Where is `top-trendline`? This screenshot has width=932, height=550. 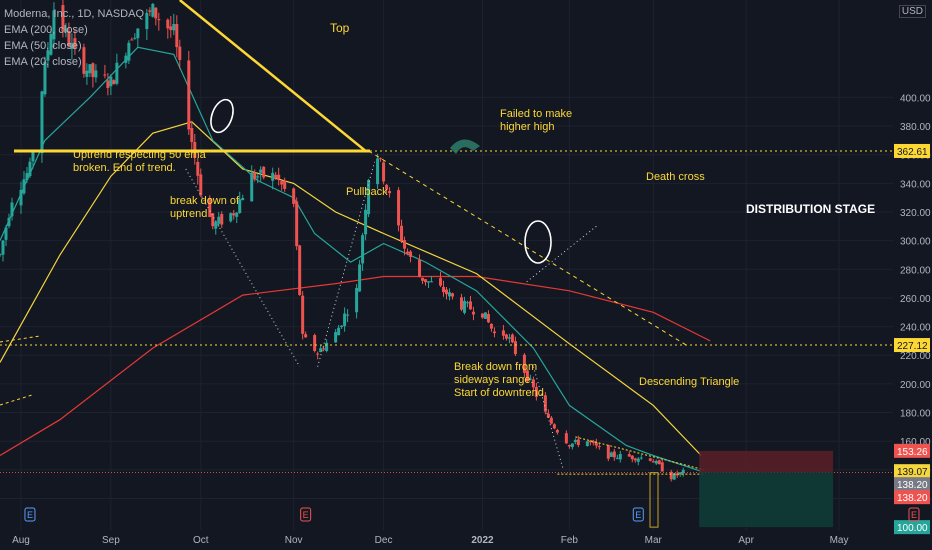
top-trendline is located at coordinates (273, 76).